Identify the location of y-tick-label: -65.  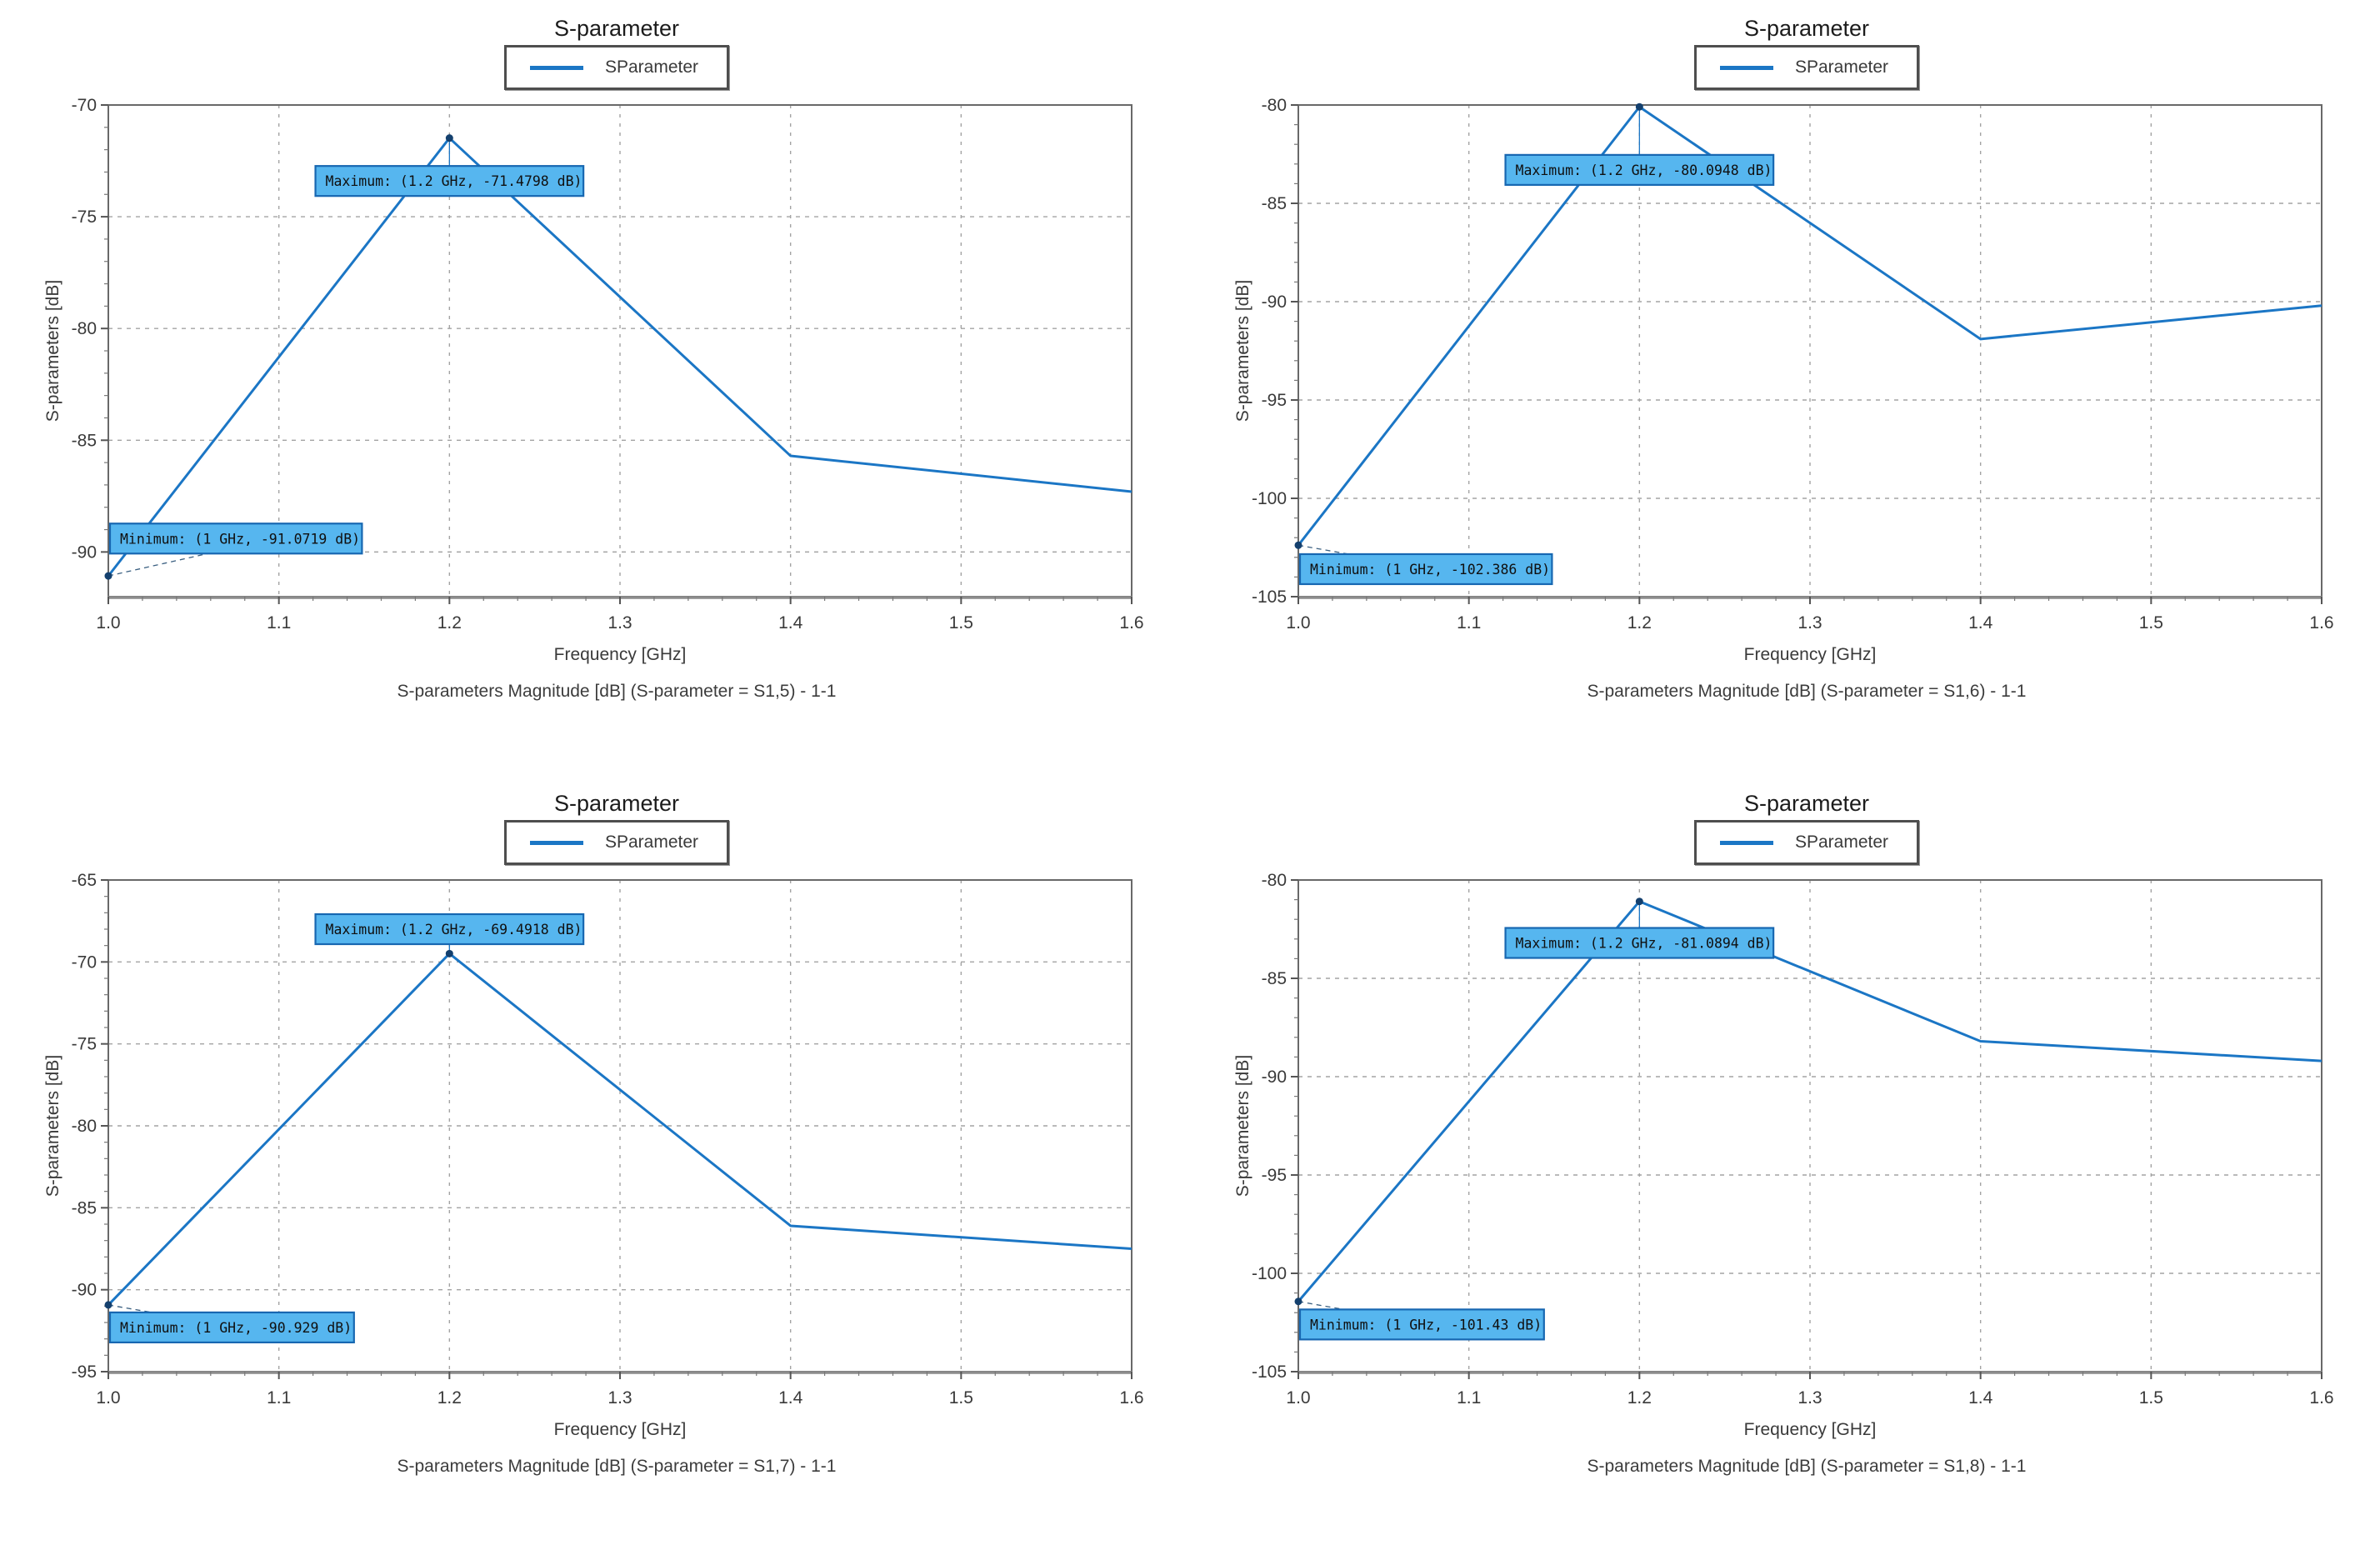
(84, 880).